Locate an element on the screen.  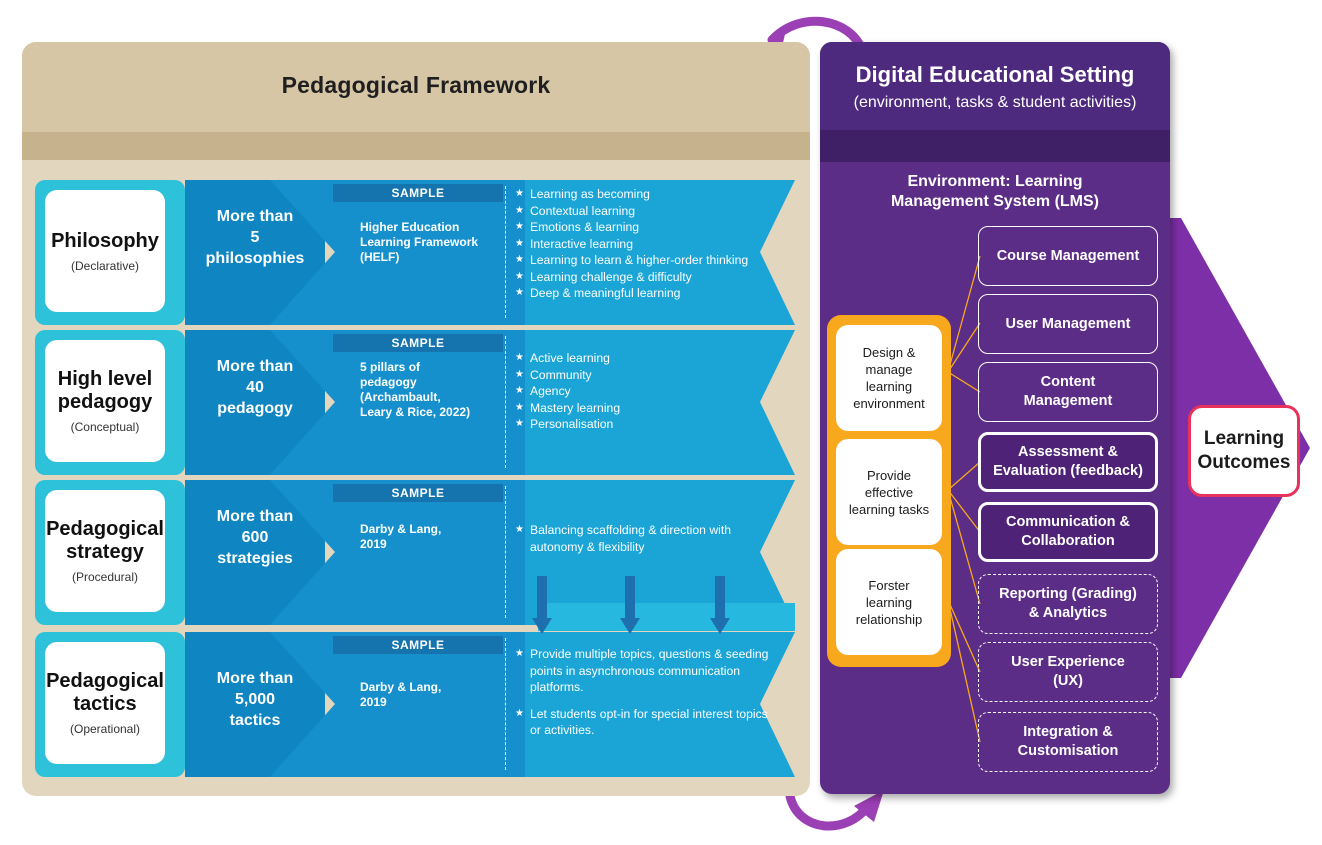
list-item: Contextual learning is located at coordinates (657, 211).